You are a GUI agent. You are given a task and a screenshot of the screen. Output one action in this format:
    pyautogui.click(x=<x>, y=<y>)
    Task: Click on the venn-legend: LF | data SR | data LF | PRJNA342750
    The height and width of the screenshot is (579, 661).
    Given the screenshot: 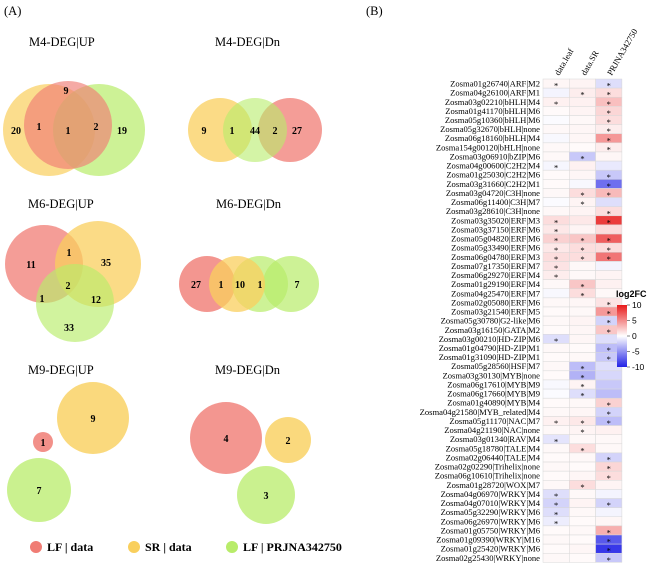 What is the action you would take?
    pyautogui.click(x=186, y=547)
    